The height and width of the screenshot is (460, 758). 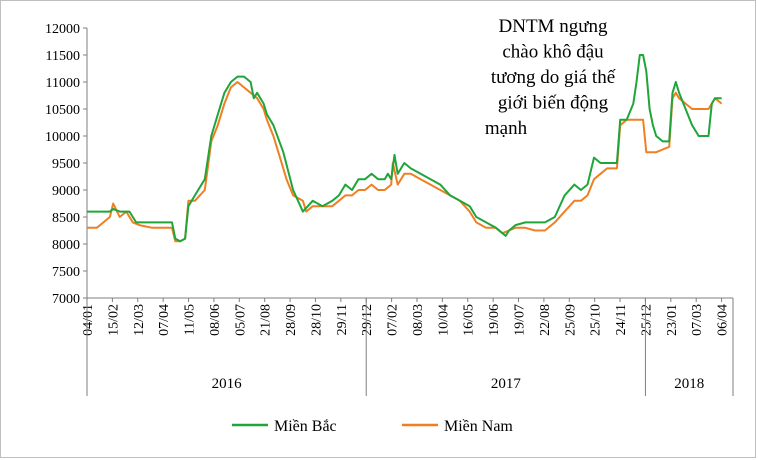 I want to click on y-tick-label: 10000, so click(x=62, y=137).